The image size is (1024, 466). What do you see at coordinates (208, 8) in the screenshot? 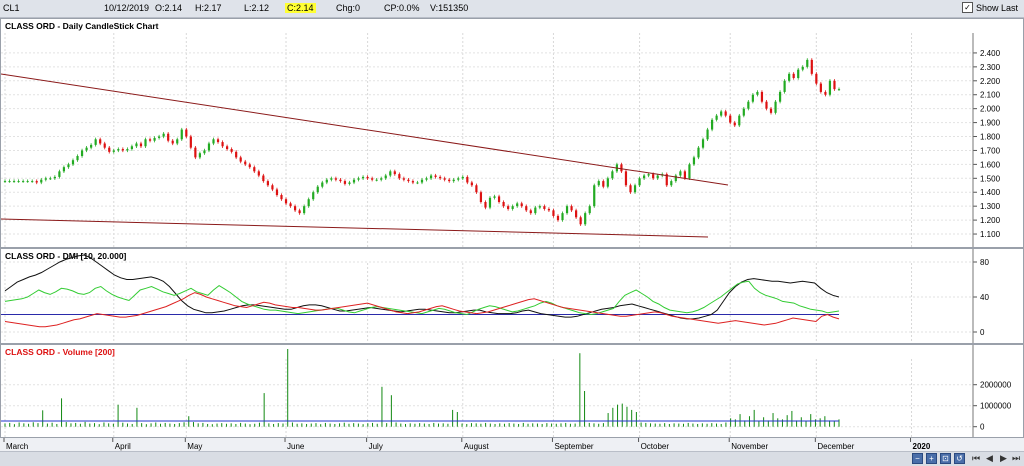
I see `high-readout: H:2.17` at bounding box center [208, 8].